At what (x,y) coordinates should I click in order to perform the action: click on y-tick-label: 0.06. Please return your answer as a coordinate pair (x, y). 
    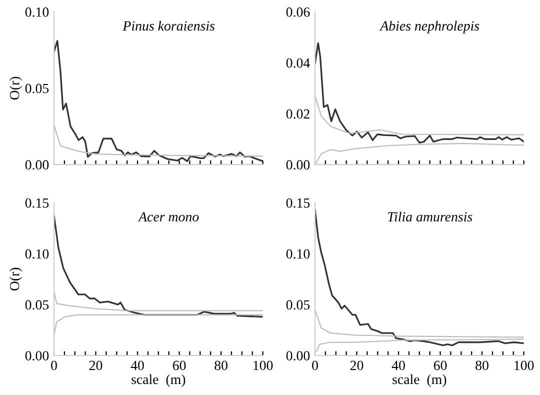
    Looking at the image, I should click on (298, 12).